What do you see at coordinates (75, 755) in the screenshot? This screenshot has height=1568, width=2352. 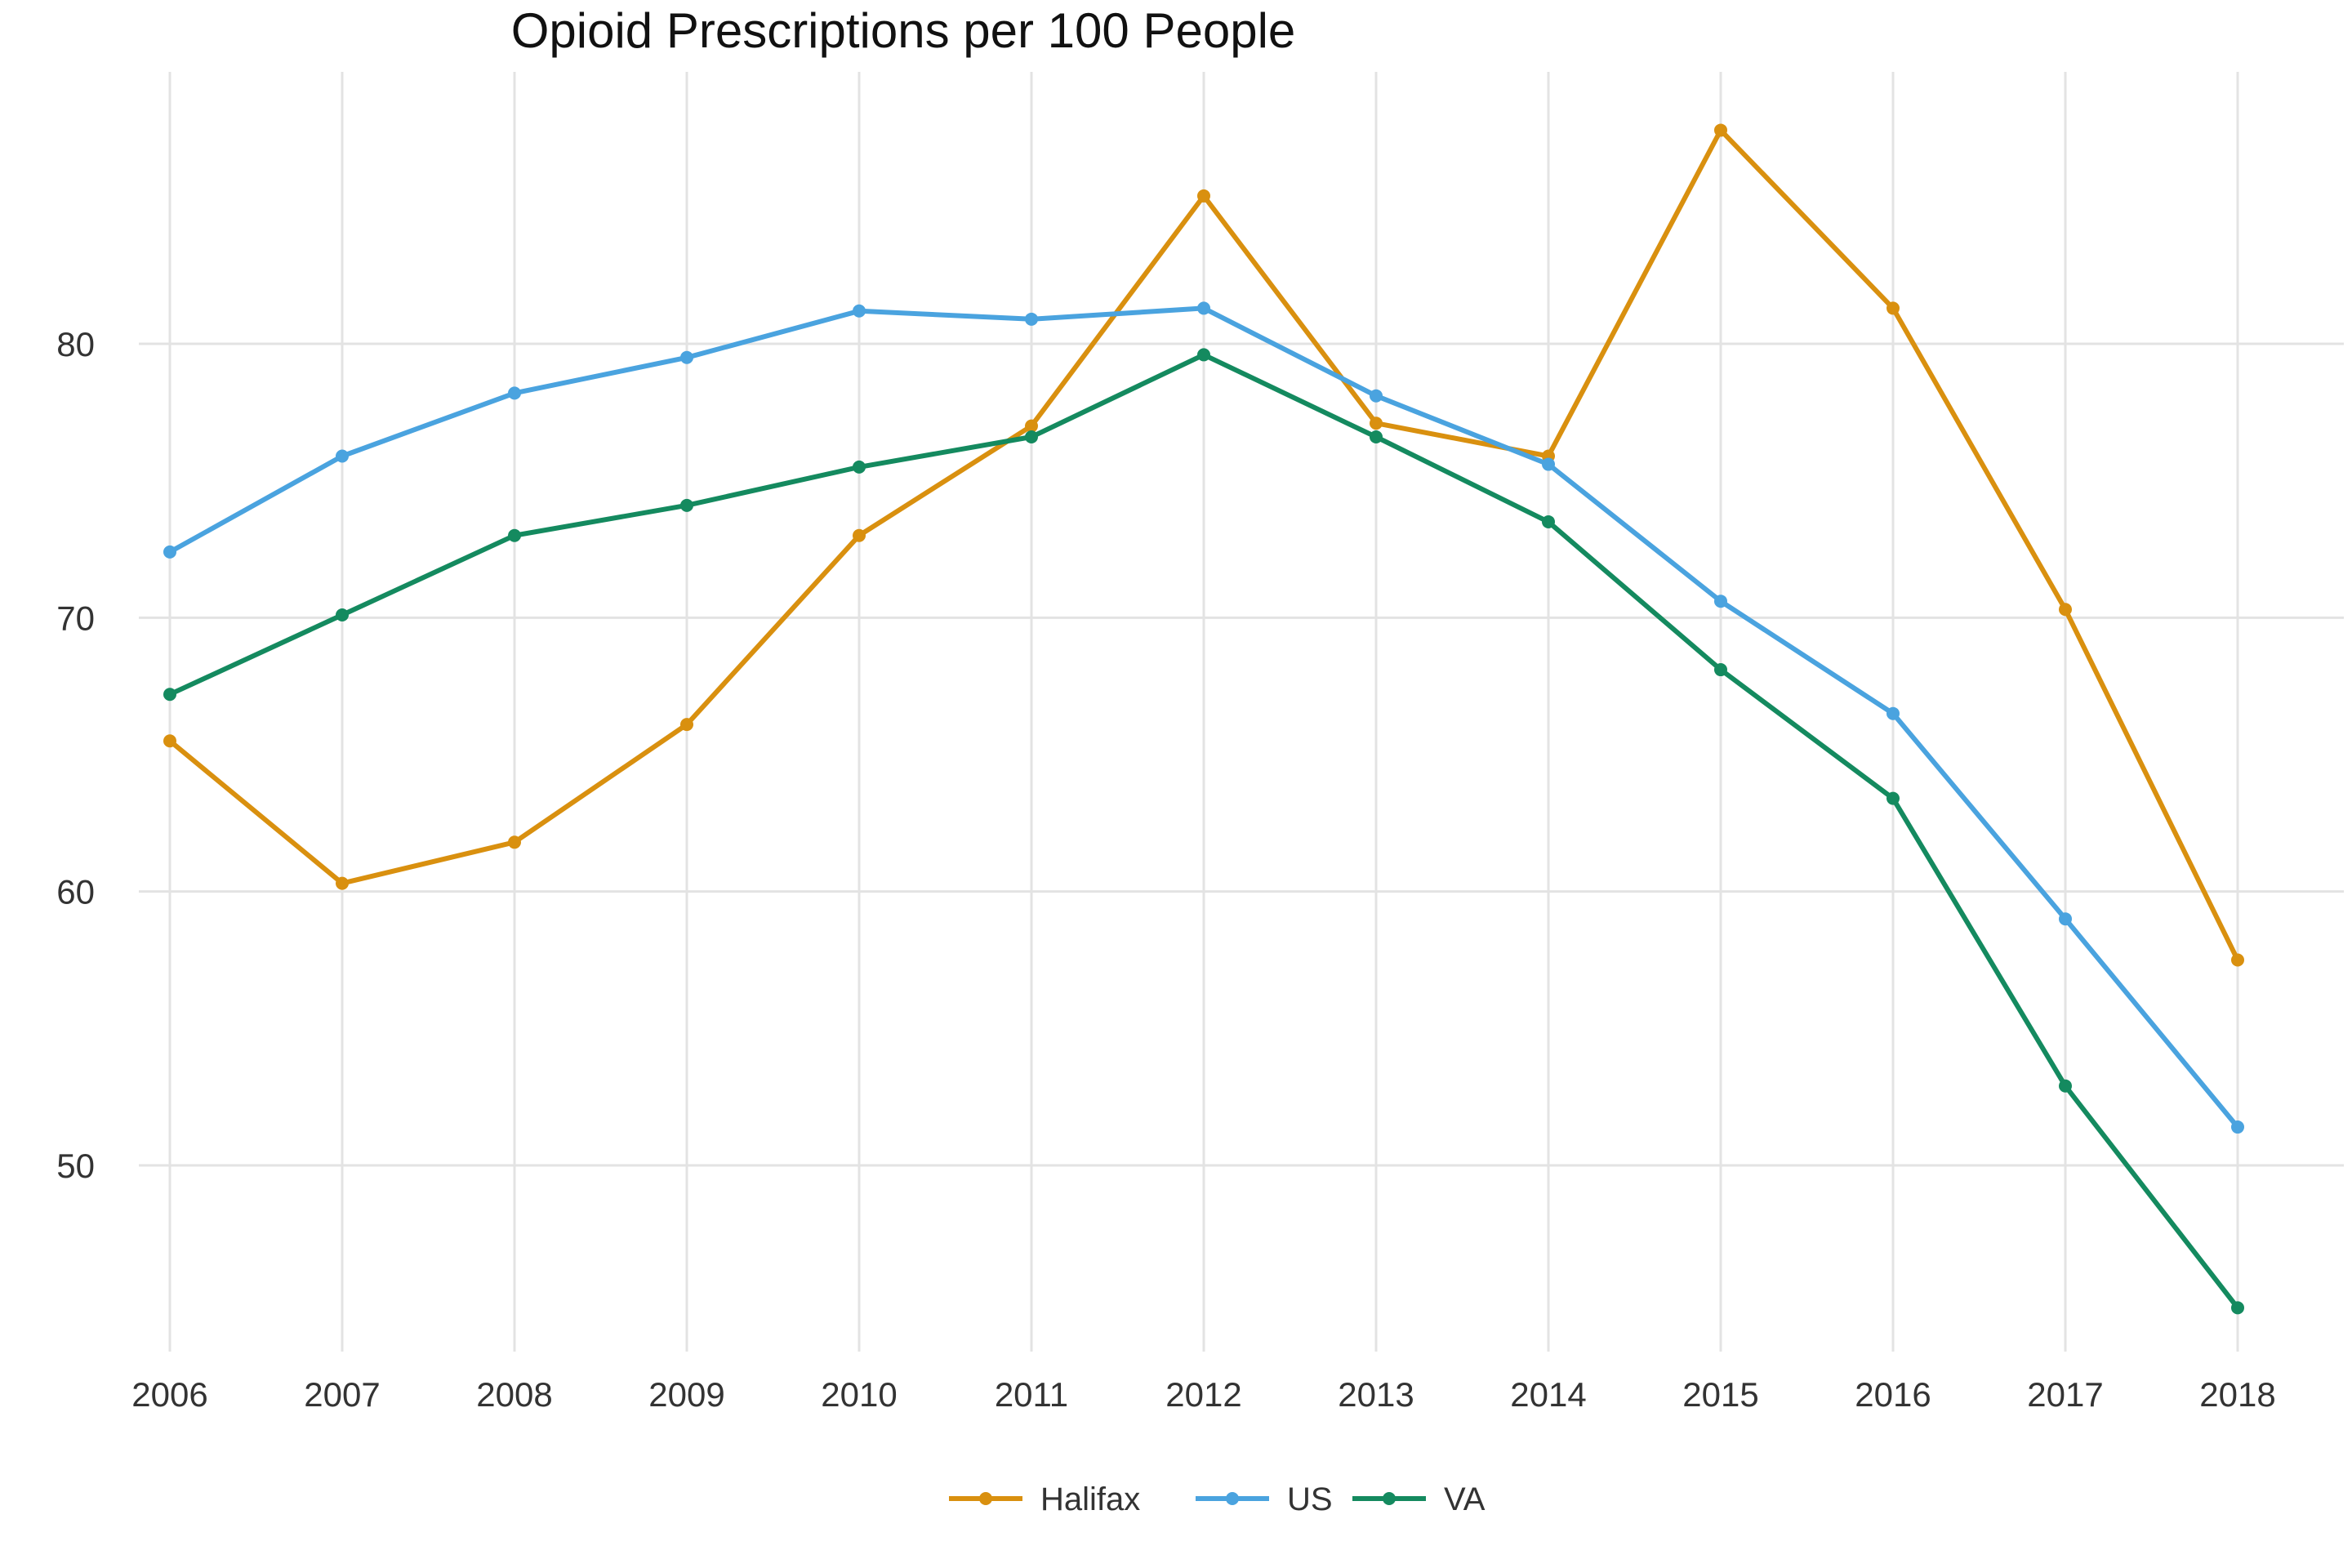 I see `y-axis-ticks: 50 60 70 80` at bounding box center [75, 755].